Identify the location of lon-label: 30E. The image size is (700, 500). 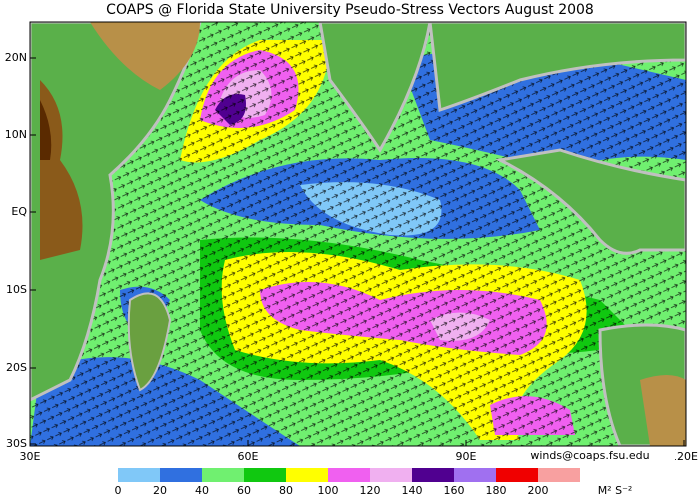
(30, 456).